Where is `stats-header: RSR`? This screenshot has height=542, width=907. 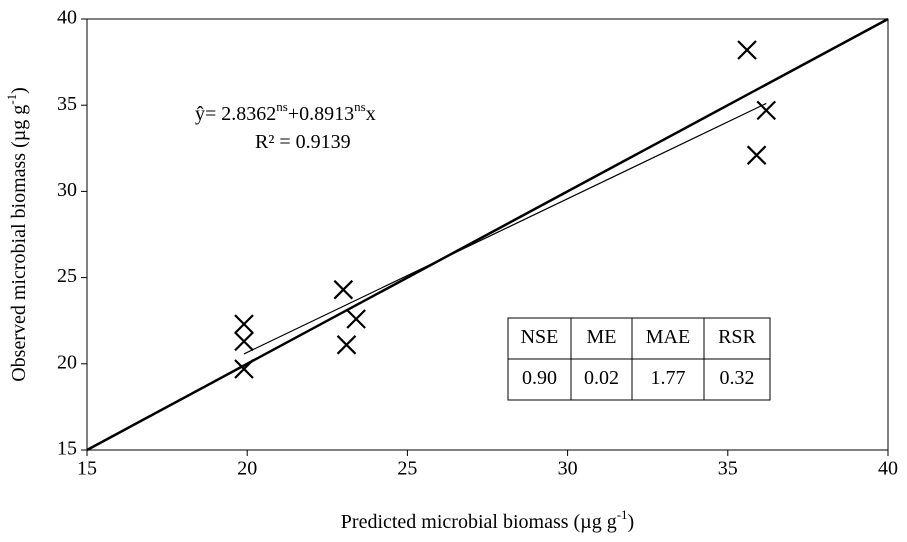 stats-header: RSR is located at coordinates (737, 337).